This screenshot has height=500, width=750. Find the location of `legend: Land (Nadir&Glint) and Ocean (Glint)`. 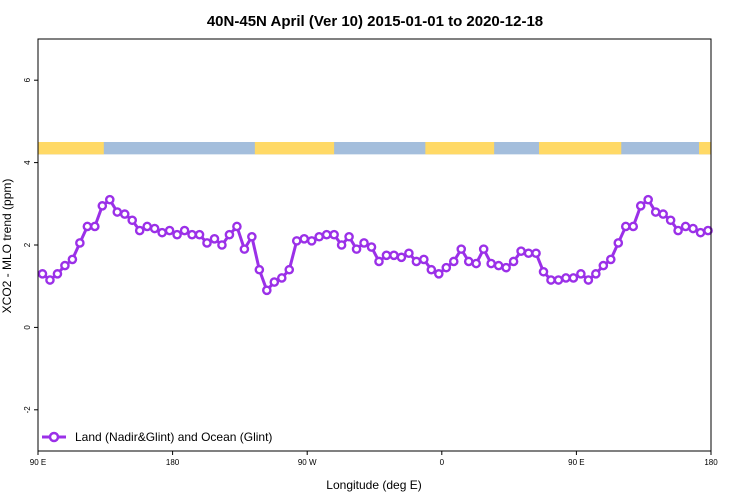

legend: Land (Nadir&Glint) and Ocean (Glint) is located at coordinates (157, 437).